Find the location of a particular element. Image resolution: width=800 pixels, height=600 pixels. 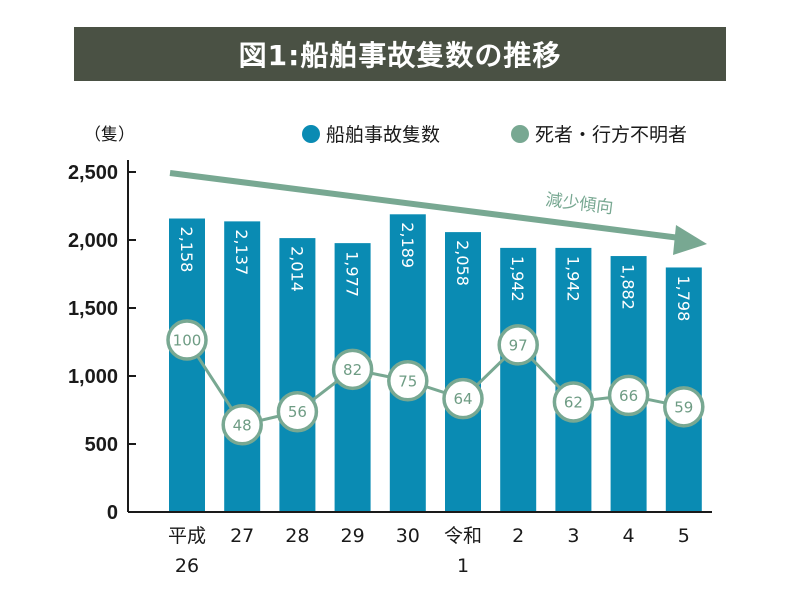

y-tick-label: 2,500 is located at coordinates (93, 173).